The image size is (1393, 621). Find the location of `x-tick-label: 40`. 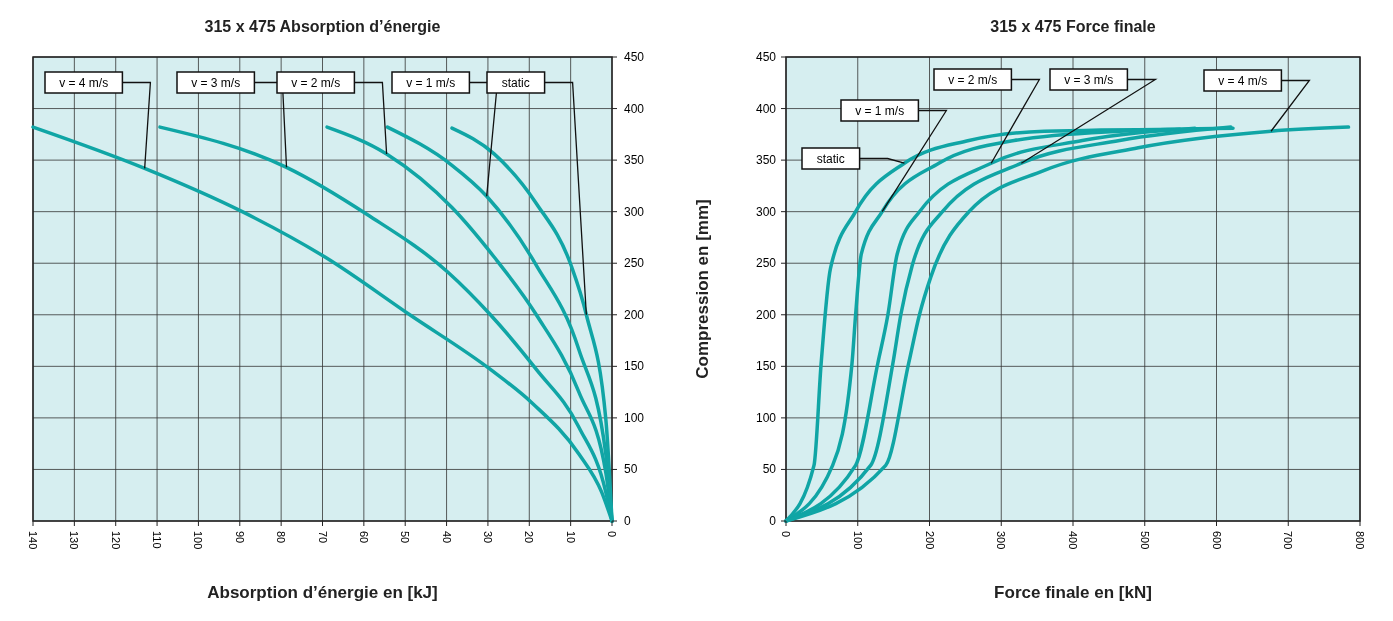

x-tick-label: 40 is located at coordinates (446, 537).